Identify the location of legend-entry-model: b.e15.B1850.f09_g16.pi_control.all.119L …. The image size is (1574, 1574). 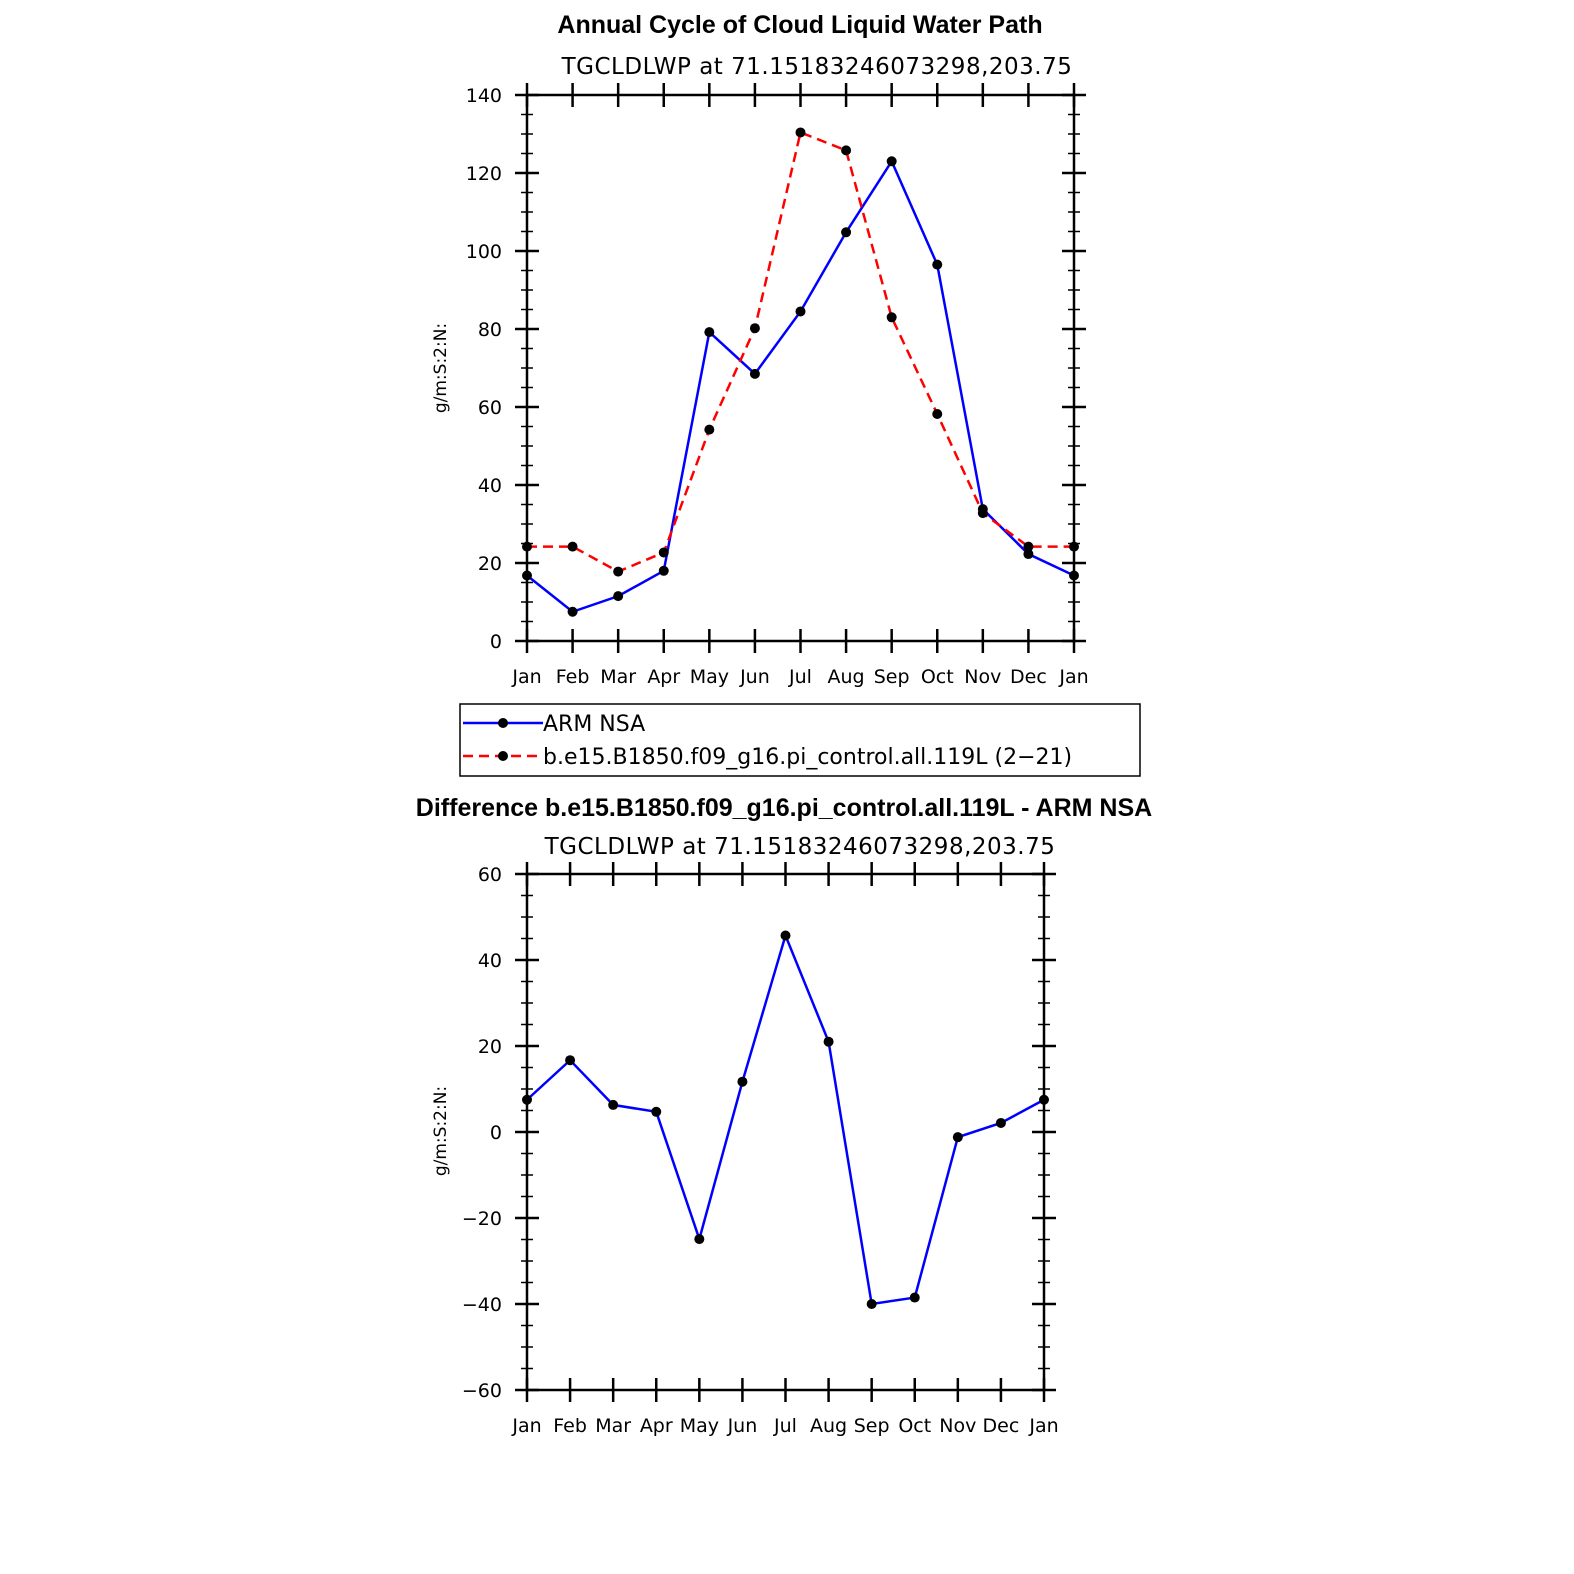
(767, 757).